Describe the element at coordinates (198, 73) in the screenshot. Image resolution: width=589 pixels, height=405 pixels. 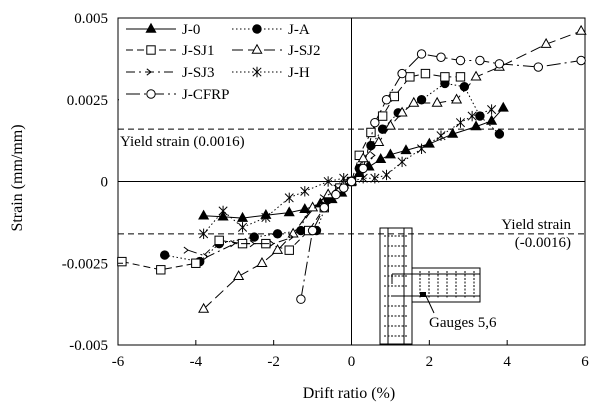
I see `legend-label: J-SJ3` at that location.